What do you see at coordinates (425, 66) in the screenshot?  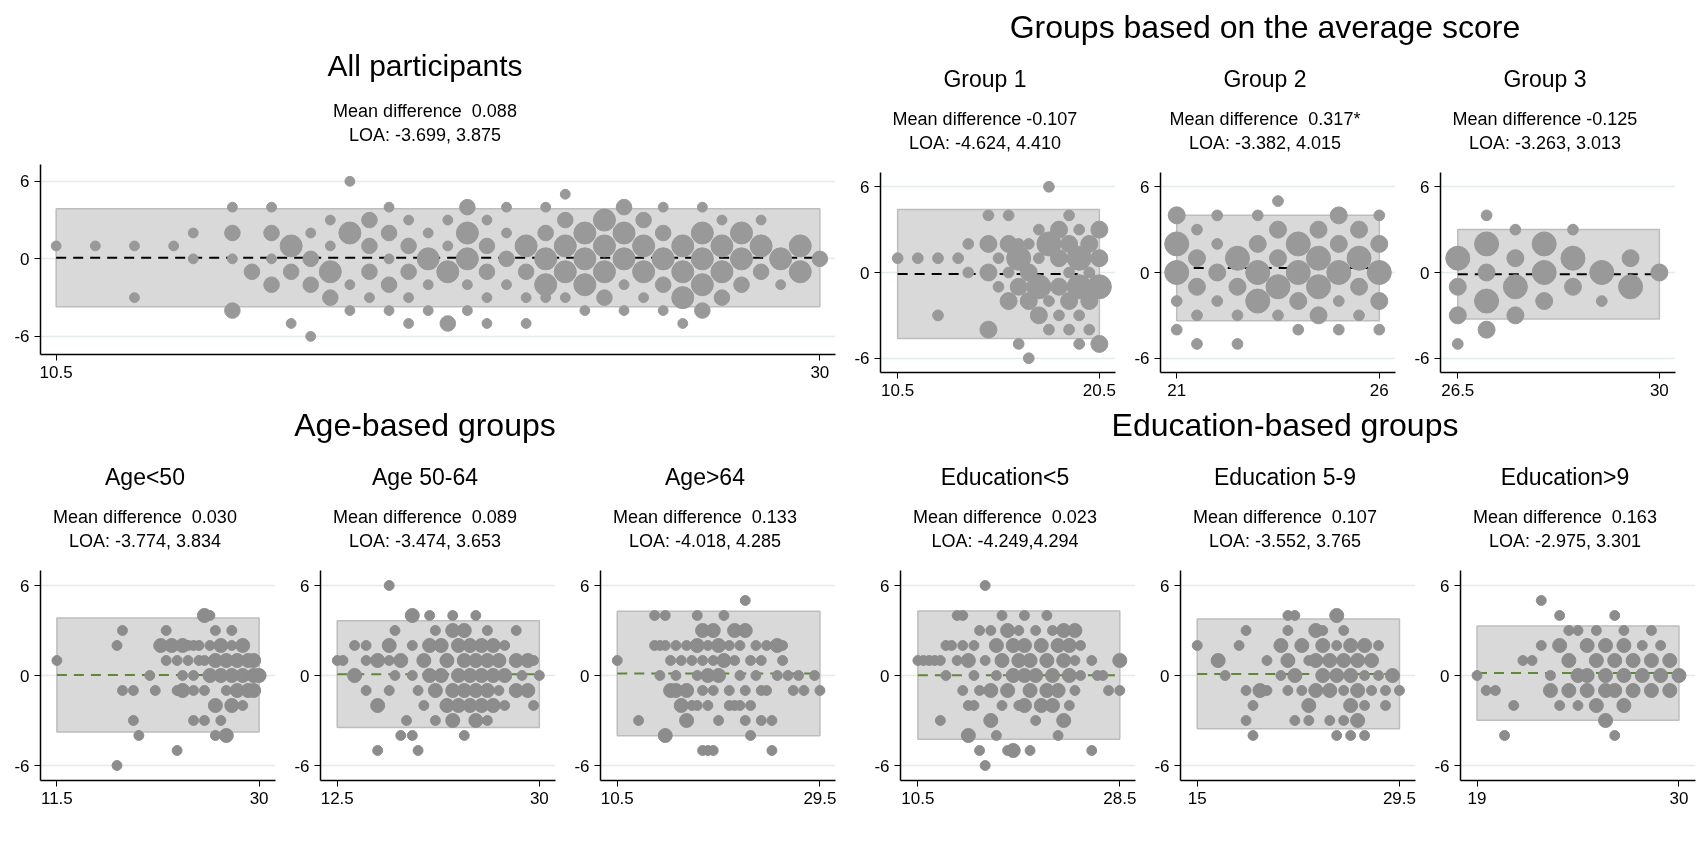 I see `chart-title: All participants` at bounding box center [425, 66].